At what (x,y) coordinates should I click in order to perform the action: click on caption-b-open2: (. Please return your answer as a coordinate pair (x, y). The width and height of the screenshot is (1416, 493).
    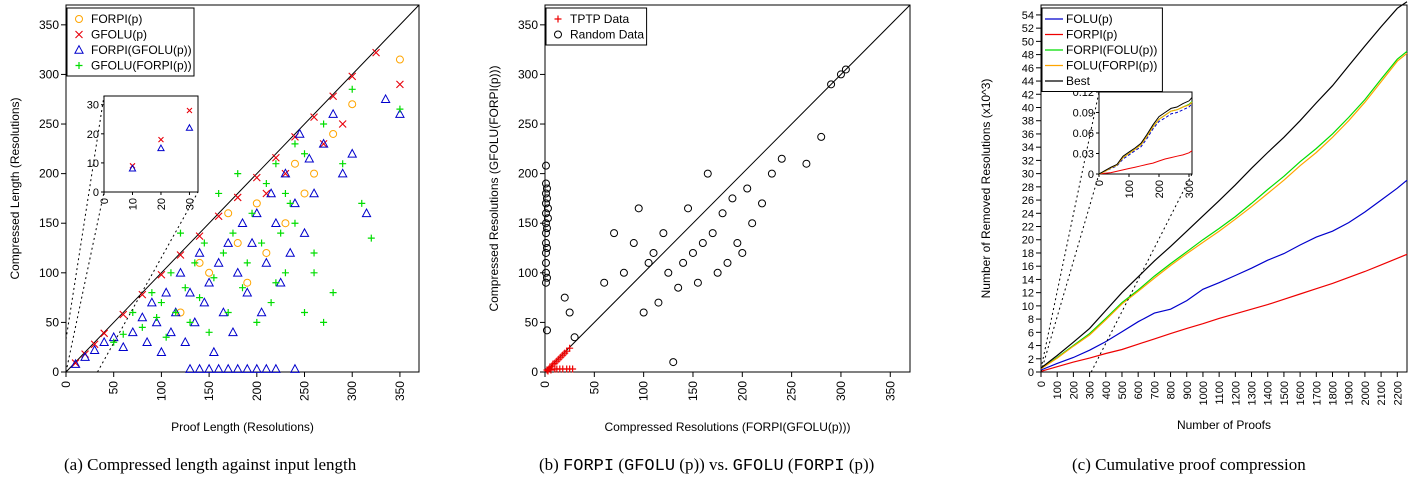
    Looking at the image, I should click on (788, 464).